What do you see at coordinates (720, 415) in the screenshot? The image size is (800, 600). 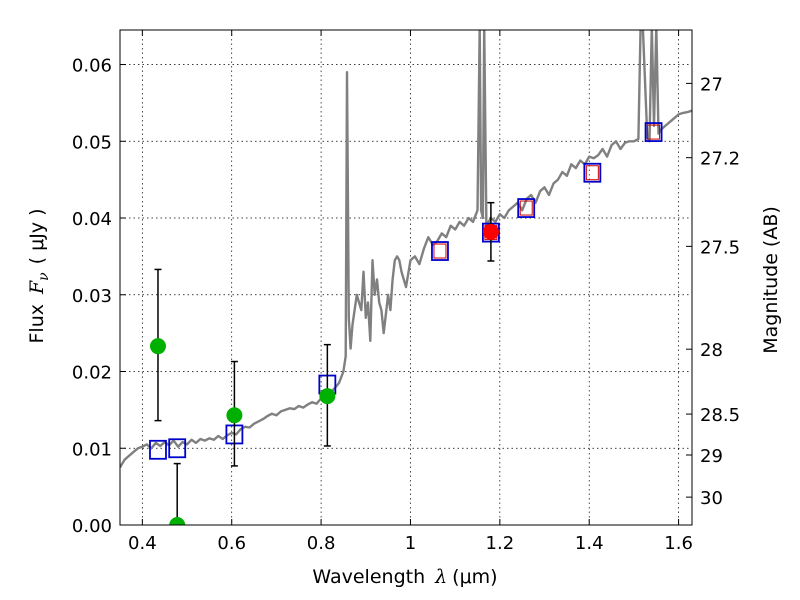 I see `y2-tick-label: 28.5` at bounding box center [720, 415].